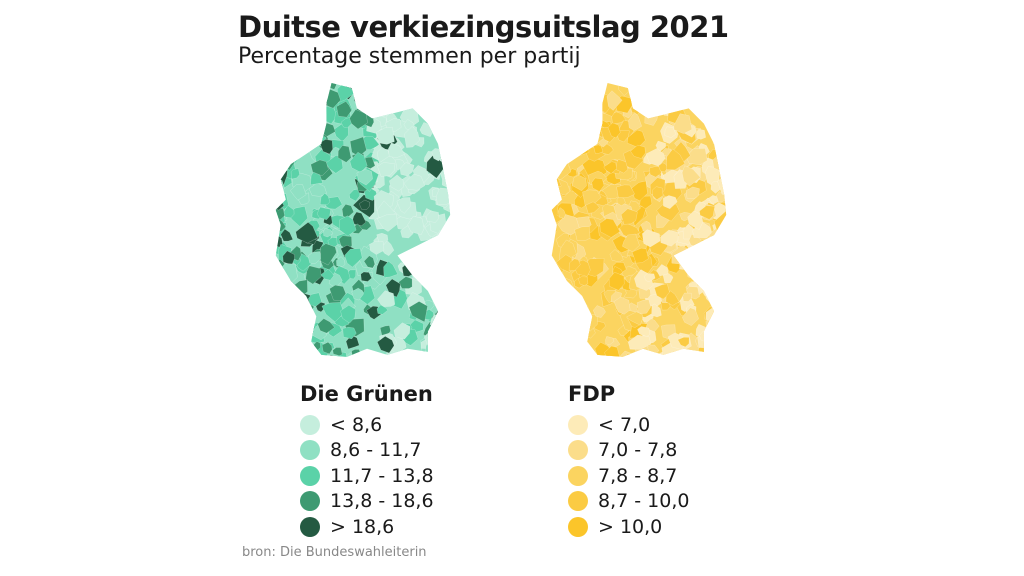 Image resolution: width=1024 pixels, height=576 pixels. I want to click on legend-item: 7,0 - 7,8, so click(628, 451).